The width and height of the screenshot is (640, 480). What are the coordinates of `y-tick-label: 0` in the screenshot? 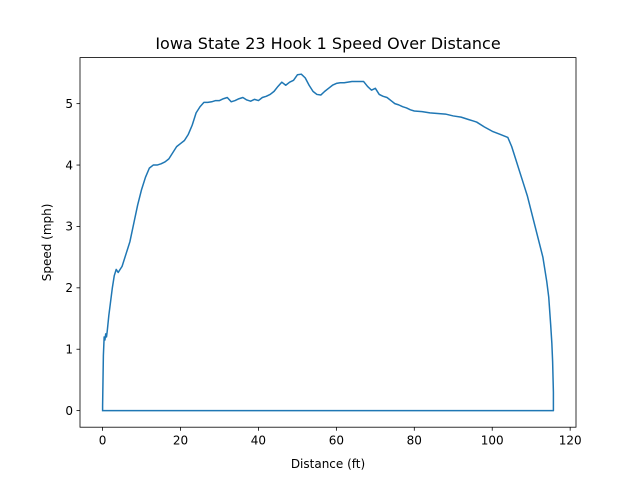 It's located at (69, 411).